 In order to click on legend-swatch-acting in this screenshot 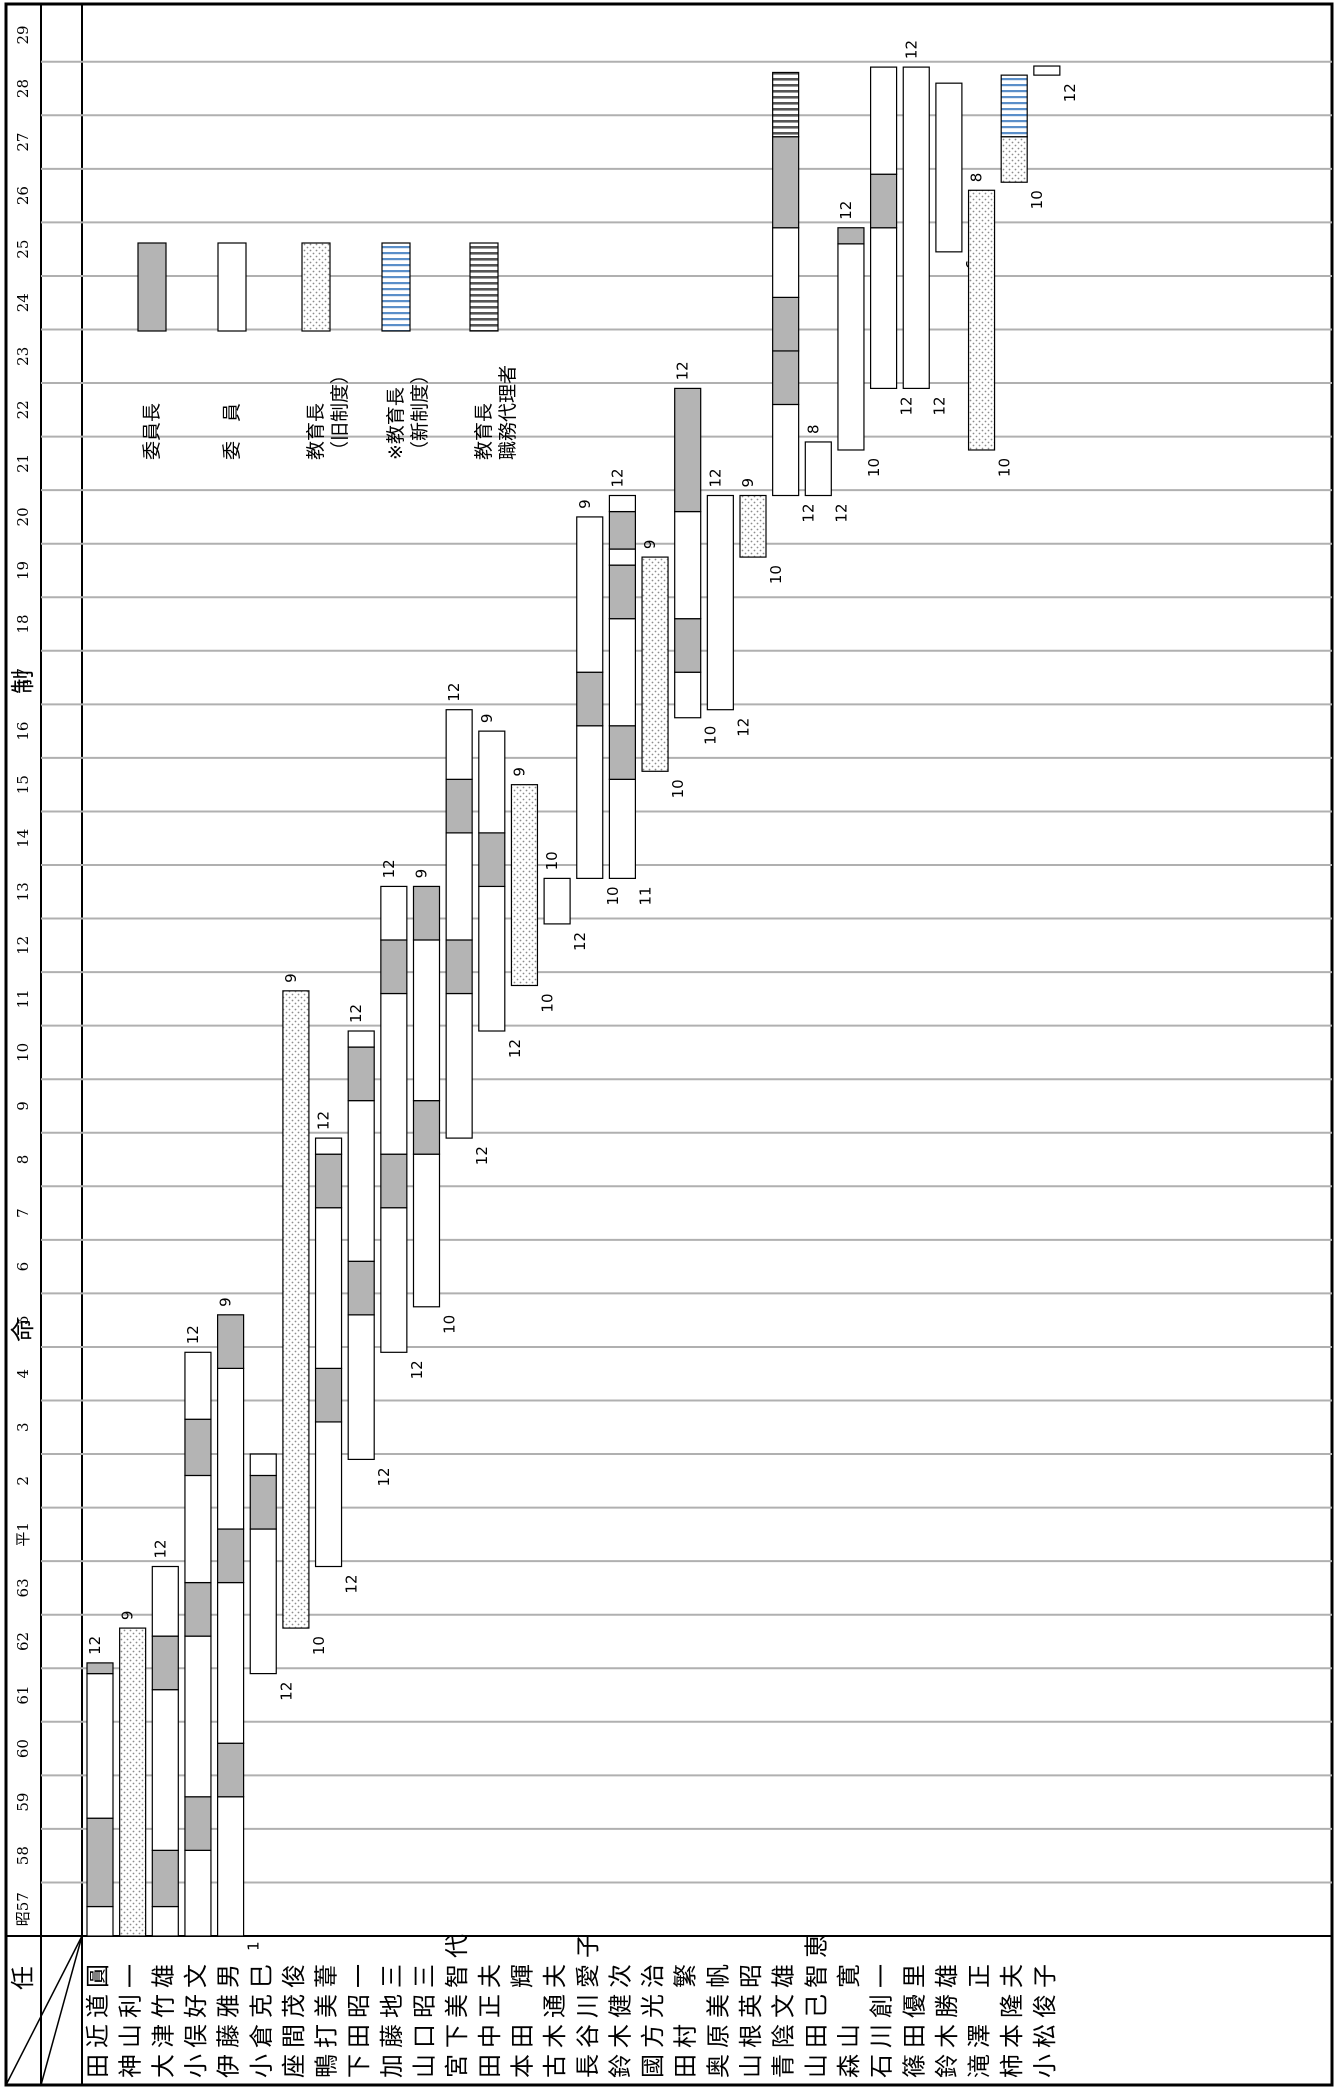, I will do `click(484, 287)`.